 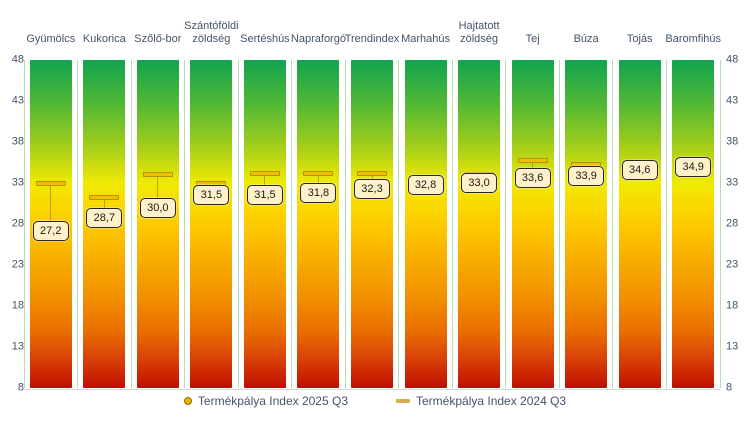 I want to click on y-axis-tick-left: 23, so click(x=17, y=264).